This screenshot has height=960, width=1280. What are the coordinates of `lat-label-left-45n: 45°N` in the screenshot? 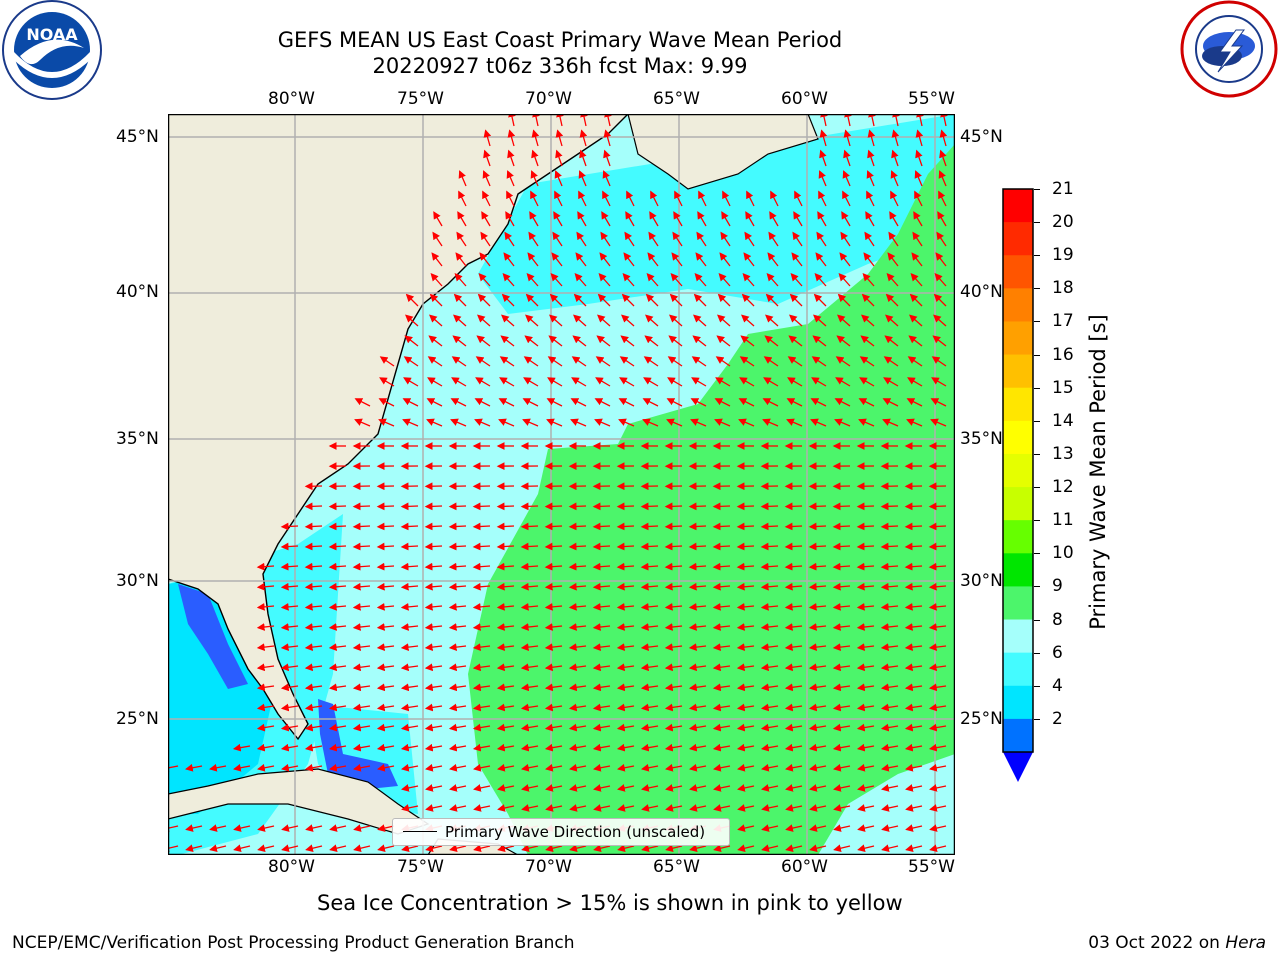 It's located at (137, 137).